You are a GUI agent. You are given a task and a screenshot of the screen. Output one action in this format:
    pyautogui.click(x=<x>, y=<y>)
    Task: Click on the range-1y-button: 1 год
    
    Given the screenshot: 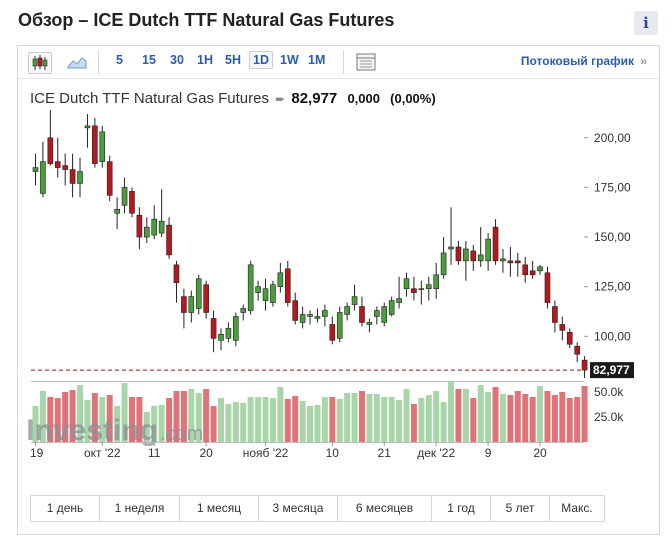 What is the action you would take?
    pyautogui.click(x=461, y=508)
    